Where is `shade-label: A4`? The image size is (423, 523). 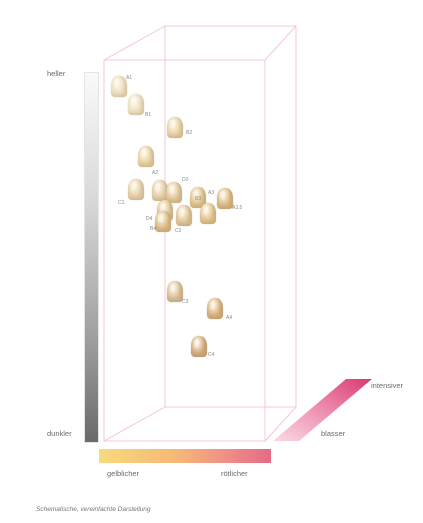 shade-label: A4 is located at coordinates (229, 318).